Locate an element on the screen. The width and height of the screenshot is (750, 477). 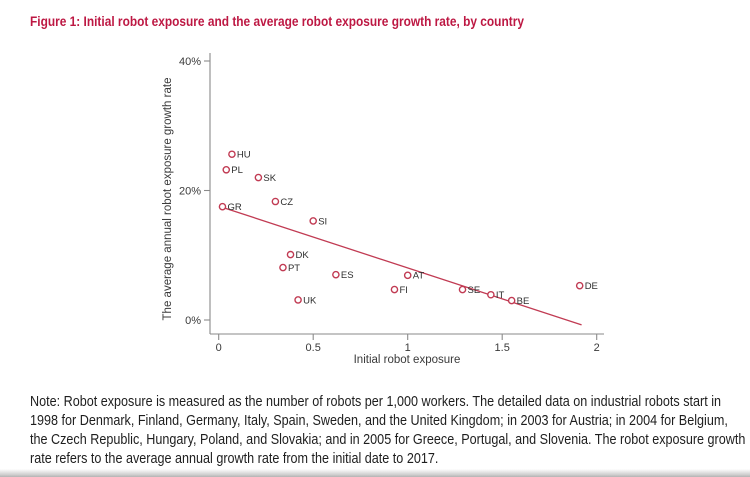
y-tick-label: 40% is located at coordinates (190, 62).